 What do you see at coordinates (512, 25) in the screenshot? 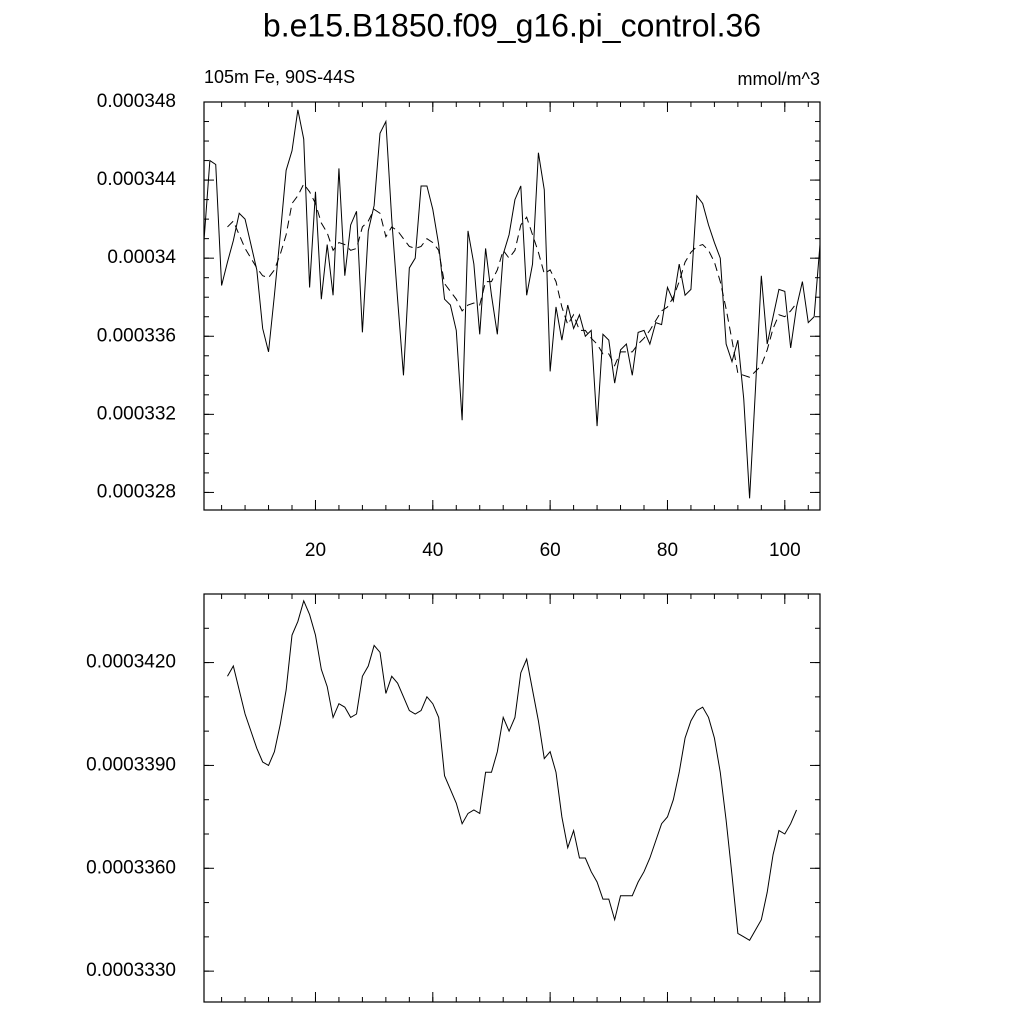
I see `chart-title: b.e15.B1850.f09_g16.pi_control.36` at bounding box center [512, 25].